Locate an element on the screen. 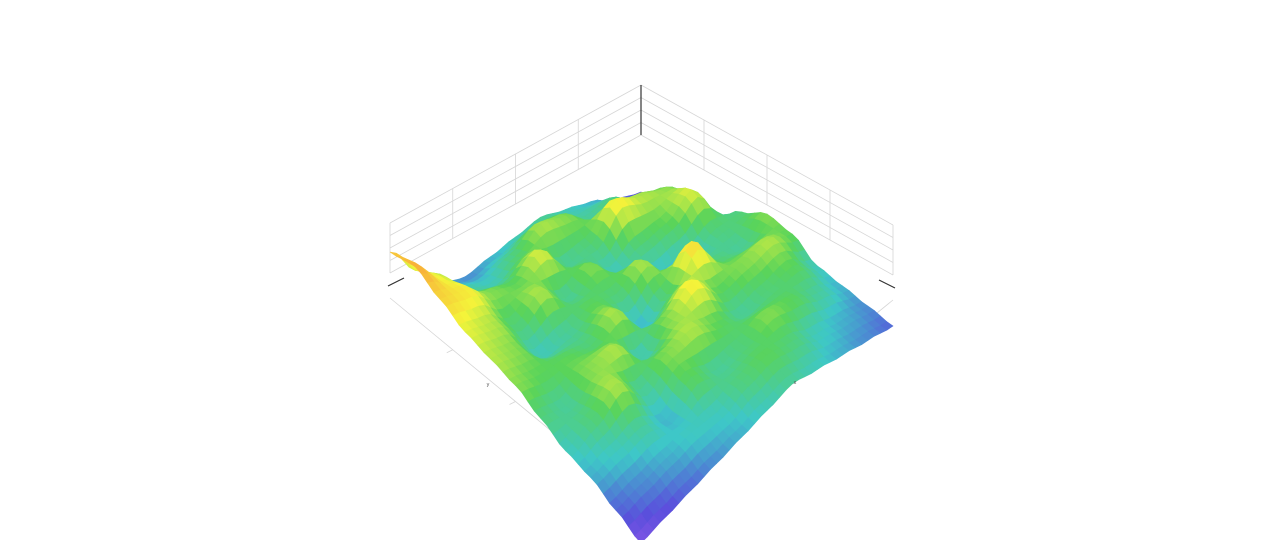 The width and height of the screenshot is (1280, 540). y-axis-title: y is located at coordinates (488, 385).